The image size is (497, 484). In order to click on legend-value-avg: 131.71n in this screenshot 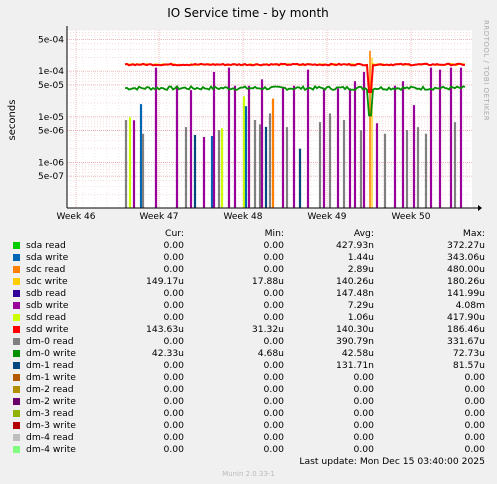, I will do `click(355, 365)`.